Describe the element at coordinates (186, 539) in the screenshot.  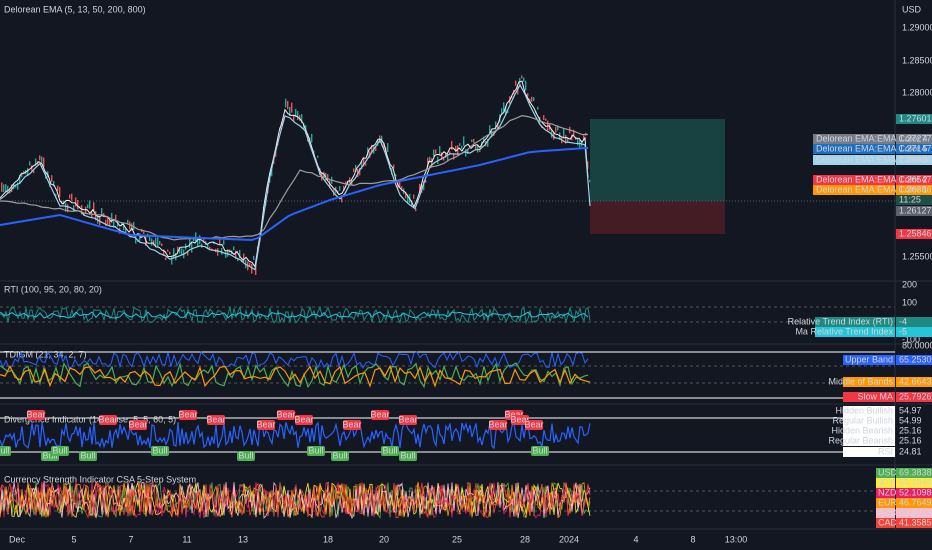
I see `time-axis-label: 11` at that location.